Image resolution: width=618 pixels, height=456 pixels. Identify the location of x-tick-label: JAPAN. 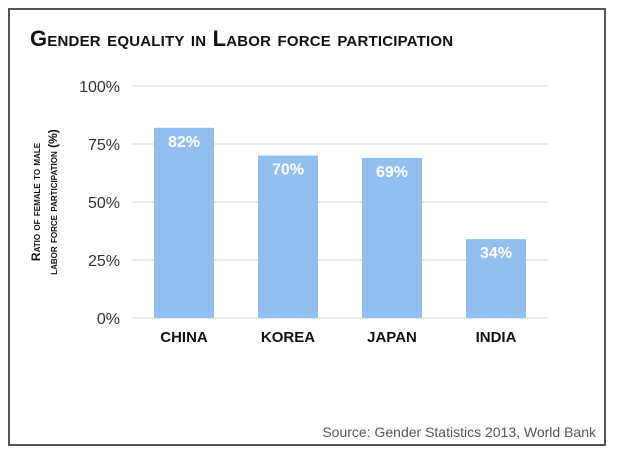
(392, 337).